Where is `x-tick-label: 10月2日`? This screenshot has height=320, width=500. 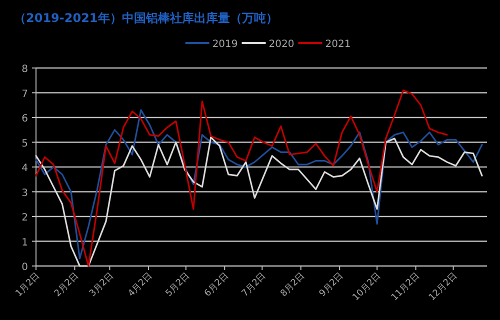
x-tick-label: 10月2日 is located at coordinates (367, 287).